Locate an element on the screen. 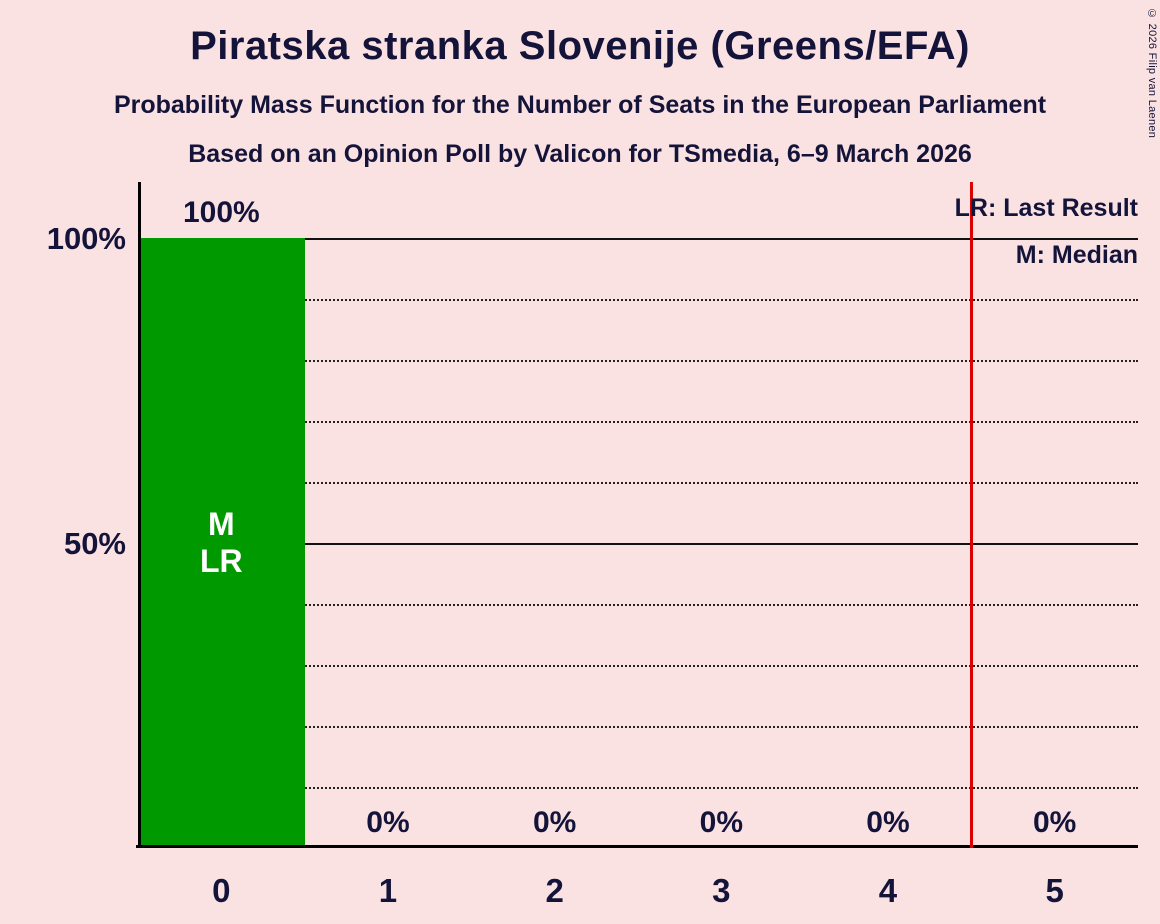 The image size is (1160, 924). x-tick-seat-5: 5 is located at coordinates (1054, 890).